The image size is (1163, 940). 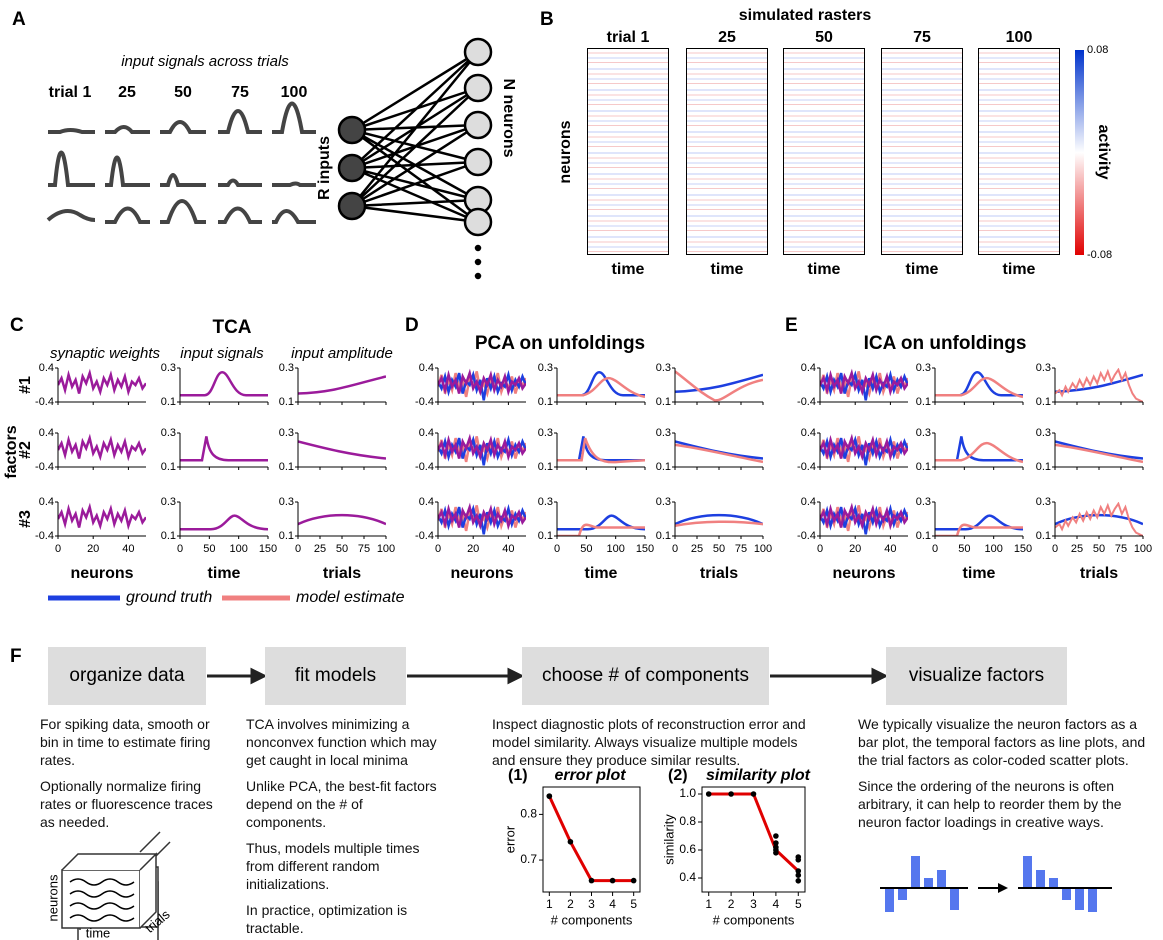 I want to click on column-title: input amplitude, so click(x=342, y=353).